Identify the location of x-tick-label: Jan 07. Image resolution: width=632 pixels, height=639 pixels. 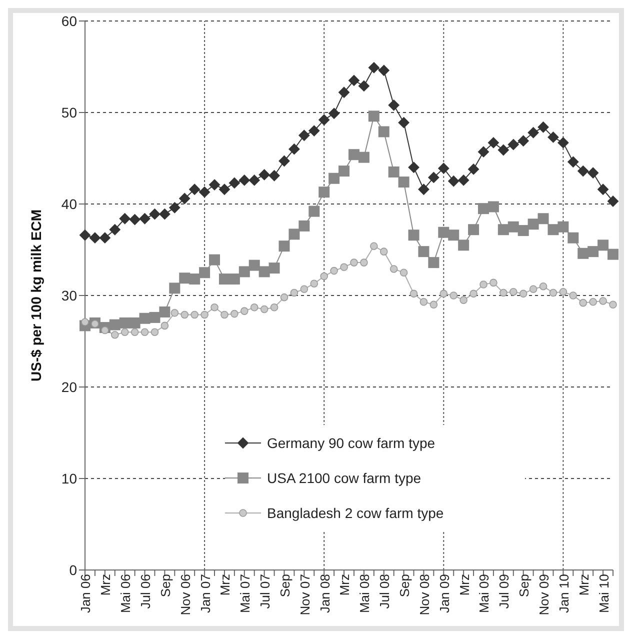
(205, 594).